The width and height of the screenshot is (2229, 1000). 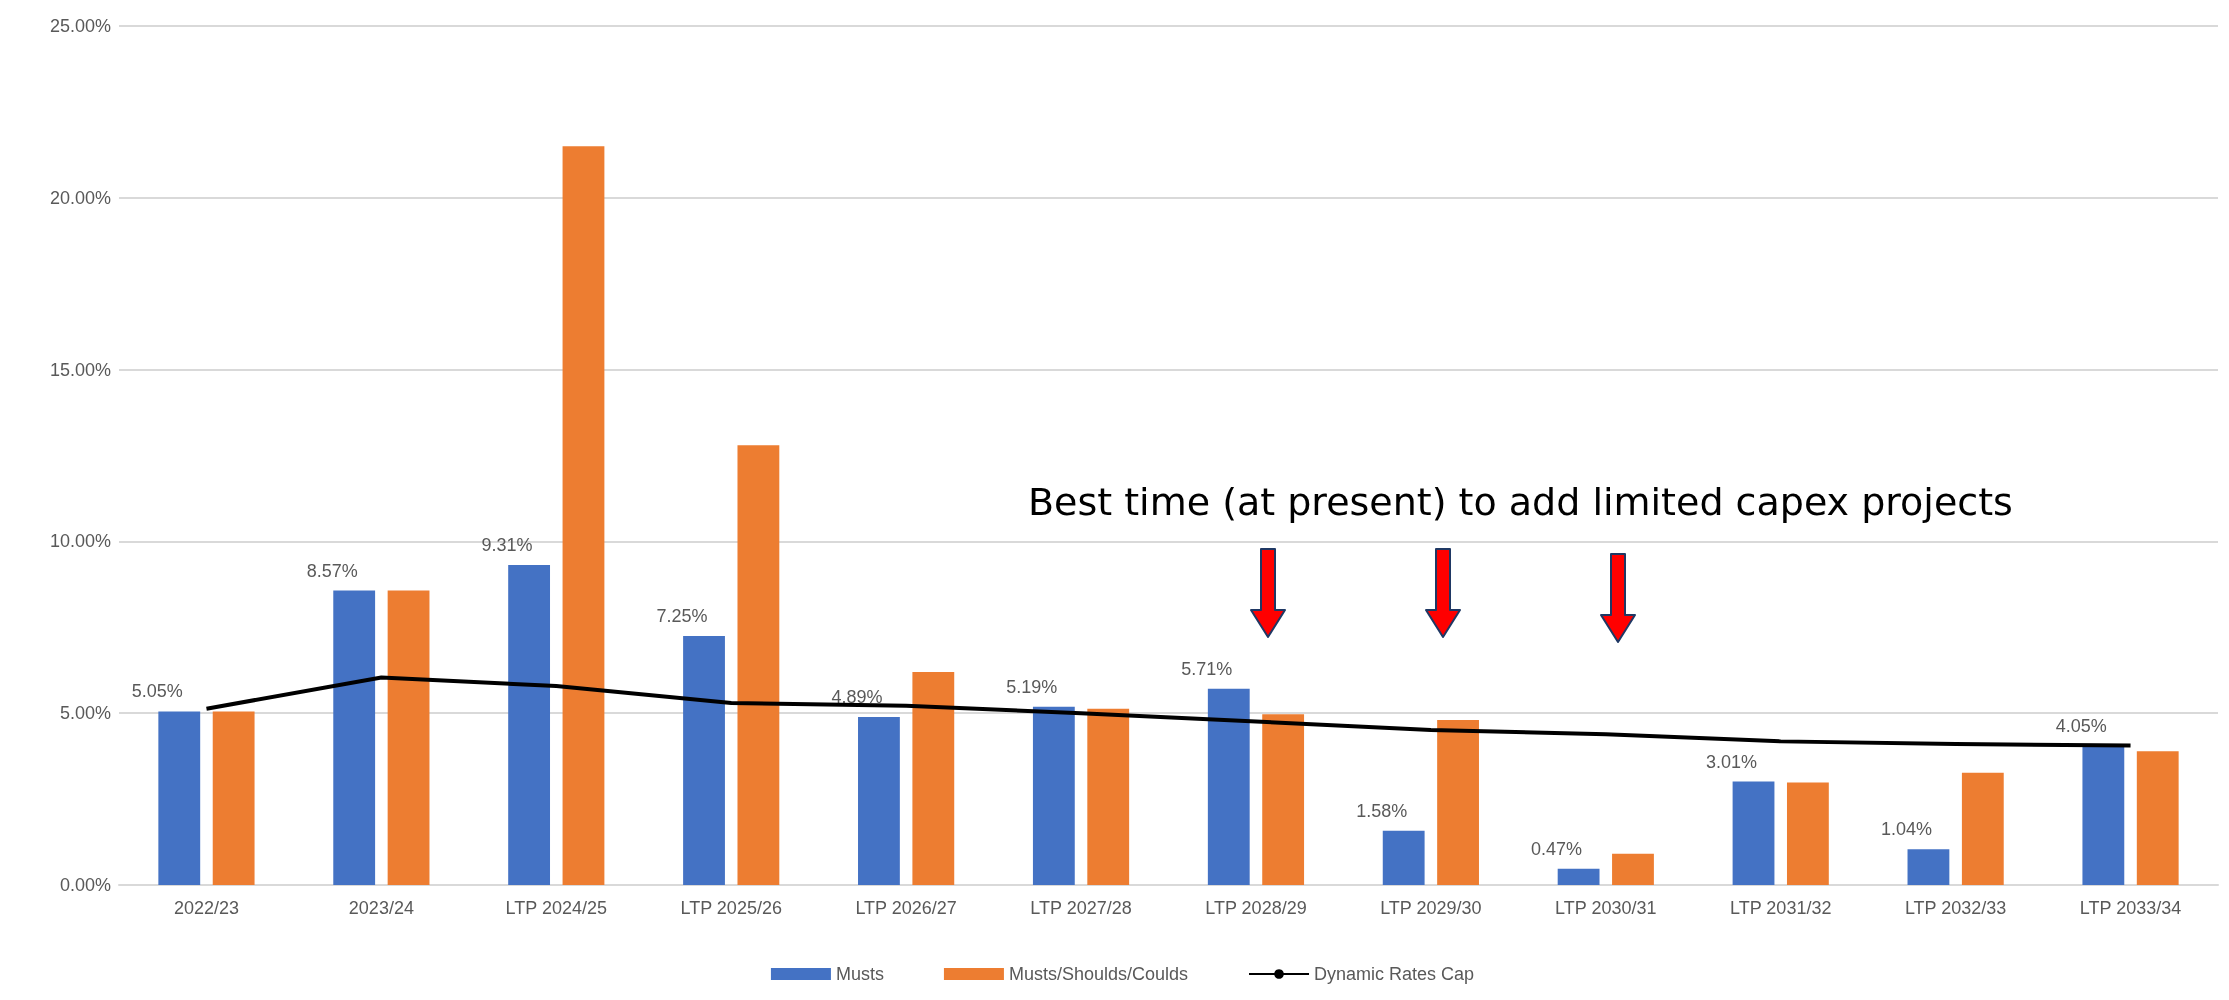 What do you see at coordinates (1781, 908) in the screenshot?
I see `x-tick-label: LTP 2031/32` at bounding box center [1781, 908].